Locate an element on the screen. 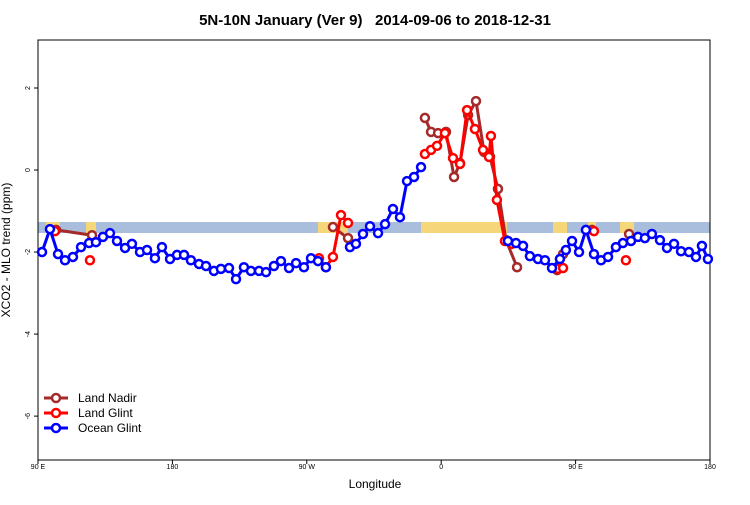  x-tick-label: 90 W is located at coordinates (307, 467).